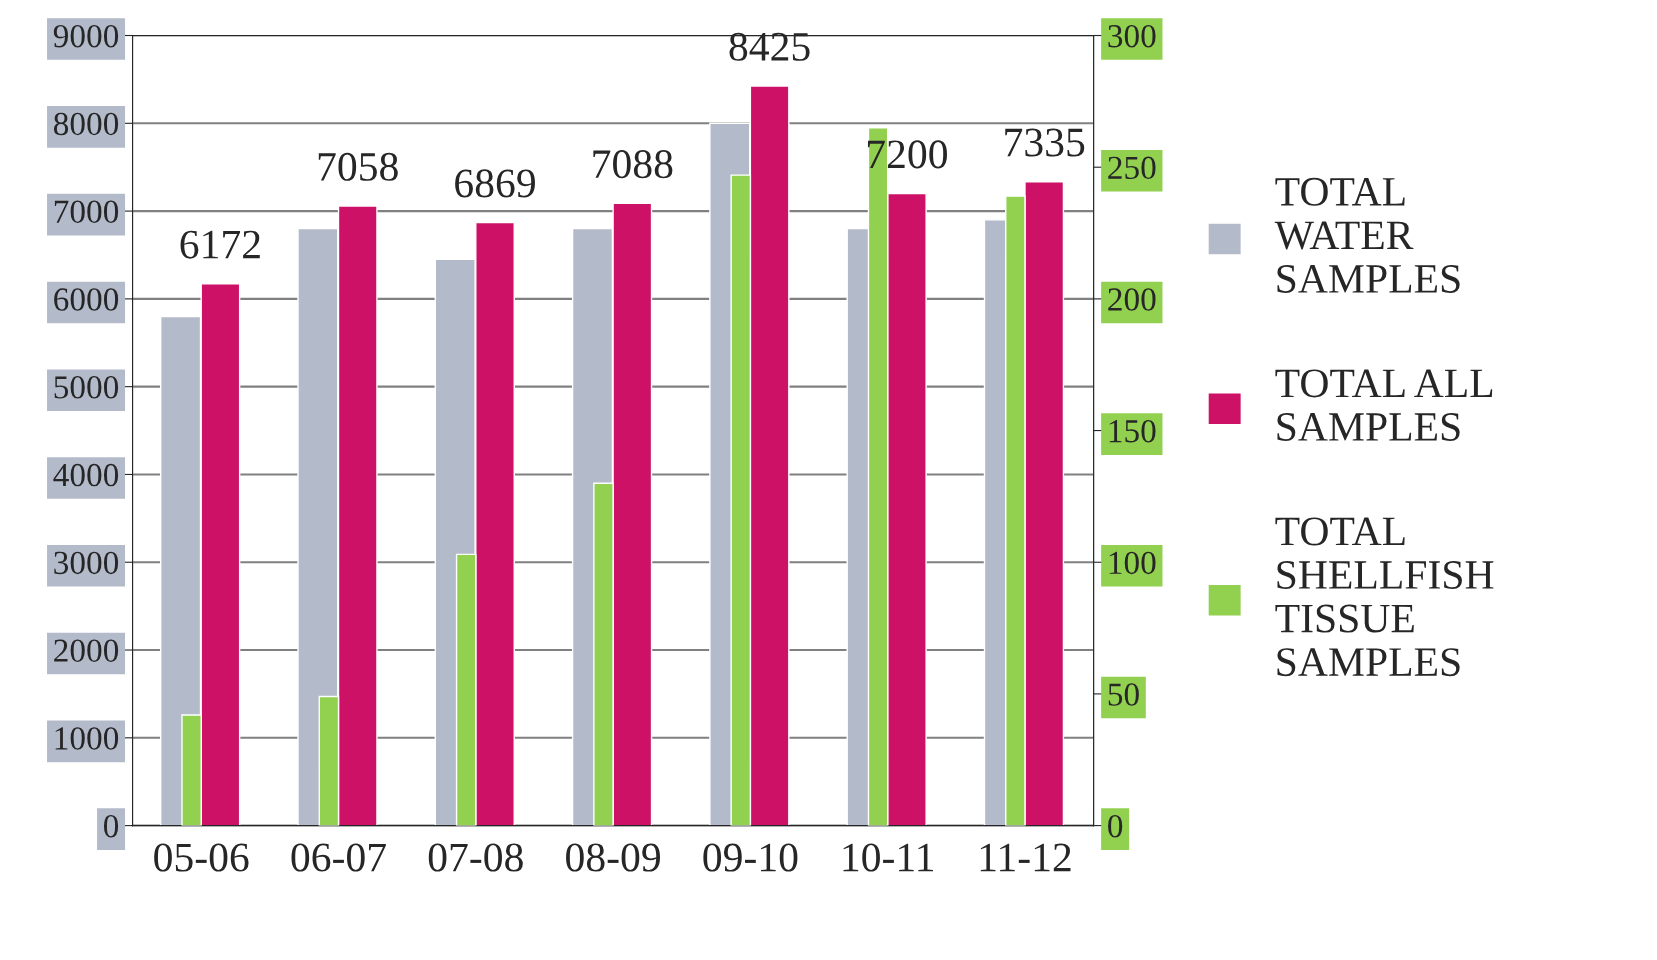 The image size is (1657, 960). I want to click on y2-tick-label: 200, so click(1132, 299).